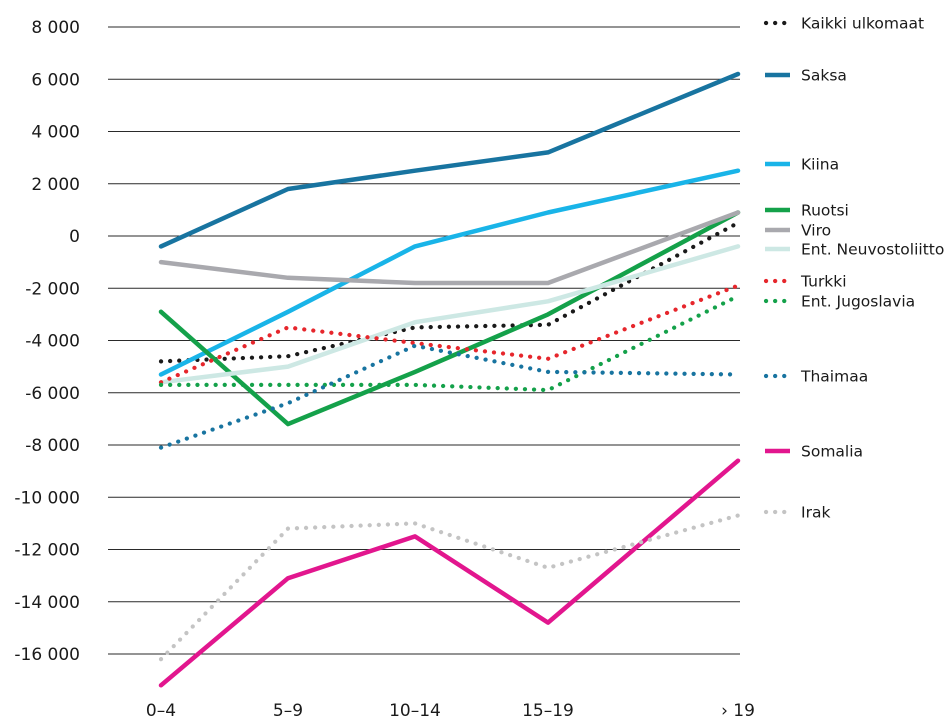  I want to click on y-tick-label: -6 000, so click(52, 394).